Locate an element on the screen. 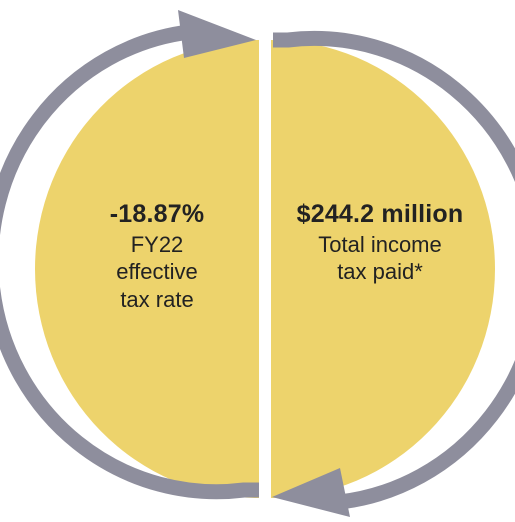  right-arrowhead is located at coordinates (311, 492).